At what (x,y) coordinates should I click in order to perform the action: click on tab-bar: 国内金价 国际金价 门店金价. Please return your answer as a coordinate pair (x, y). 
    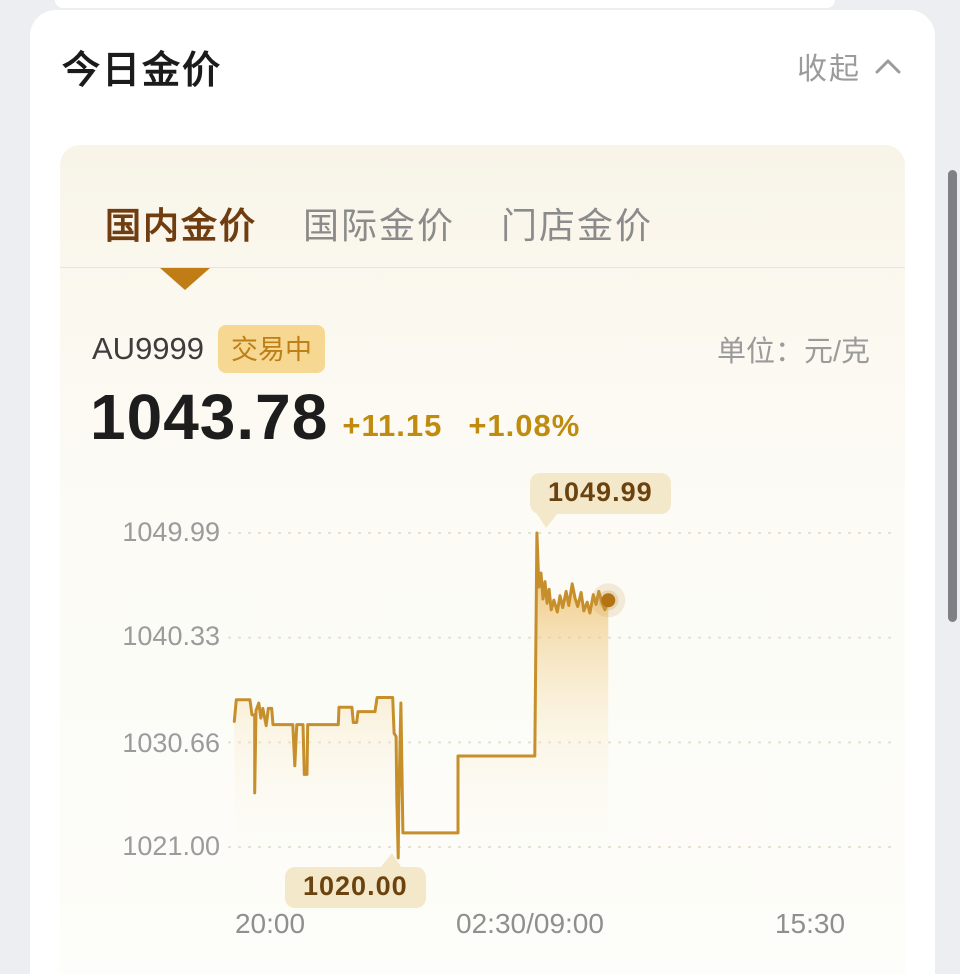
    Looking at the image, I should click on (379, 223).